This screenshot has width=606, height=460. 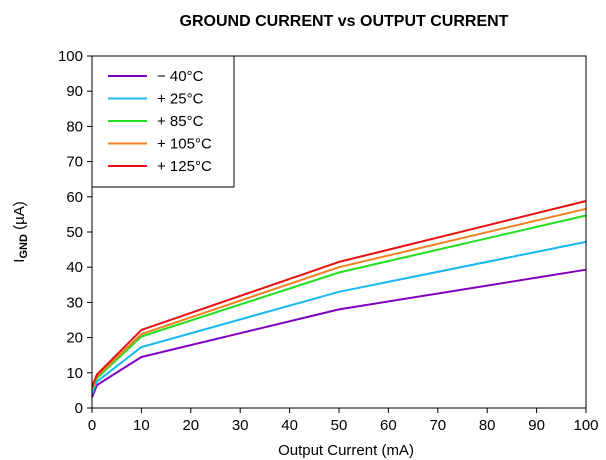 What do you see at coordinates (19, 217) in the screenshot?
I see `y-axis-label-unit: (µA)` at bounding box center [19, 217].